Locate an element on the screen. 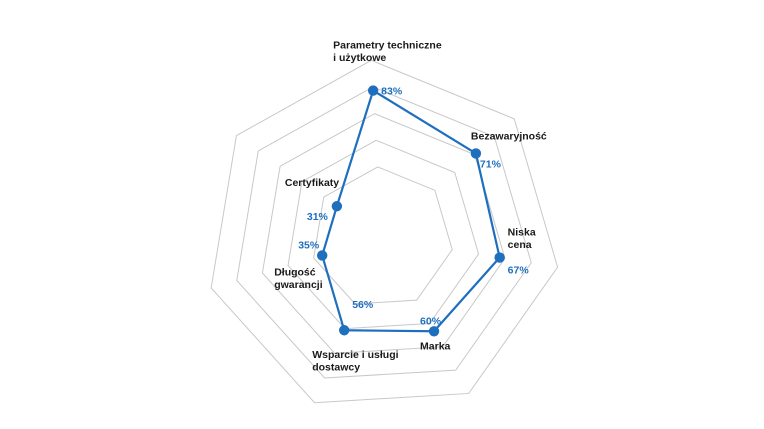  value-label-3: 67% is located at coordinates (519, 271).